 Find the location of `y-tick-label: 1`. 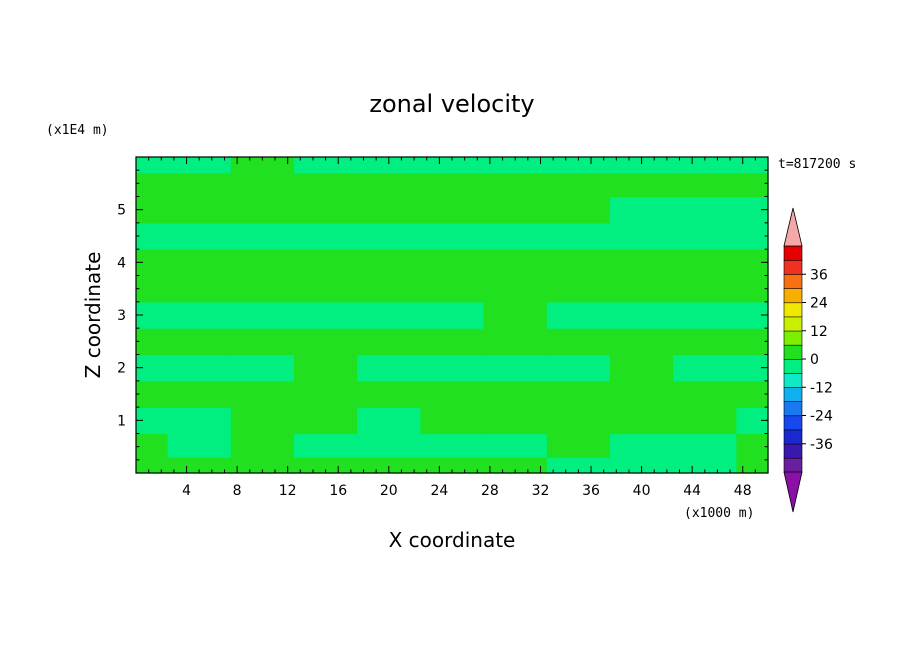

y-tick-label: 1 is located at coordinates (121, 421).